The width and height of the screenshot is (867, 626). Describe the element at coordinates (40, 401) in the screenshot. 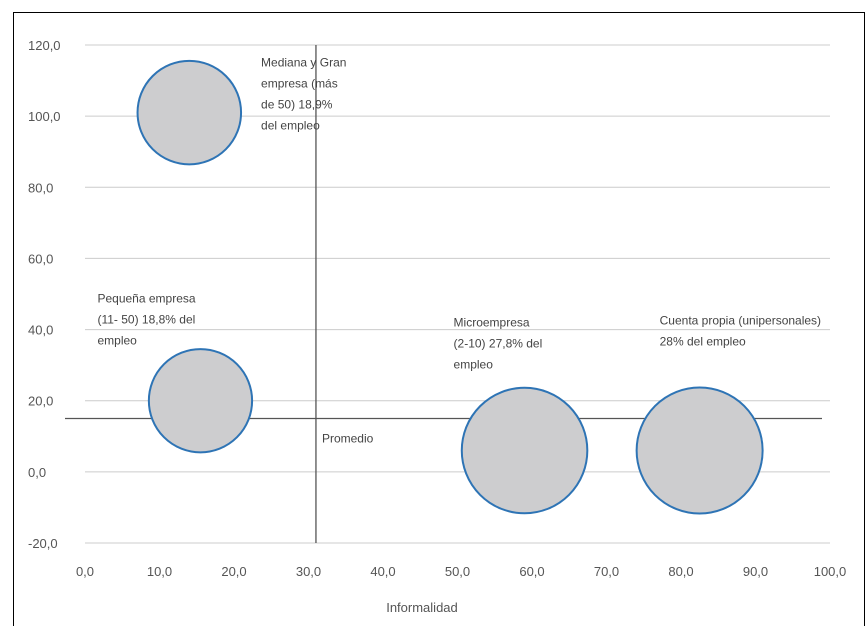

I see `y-tick-label: 20,0` at that location.